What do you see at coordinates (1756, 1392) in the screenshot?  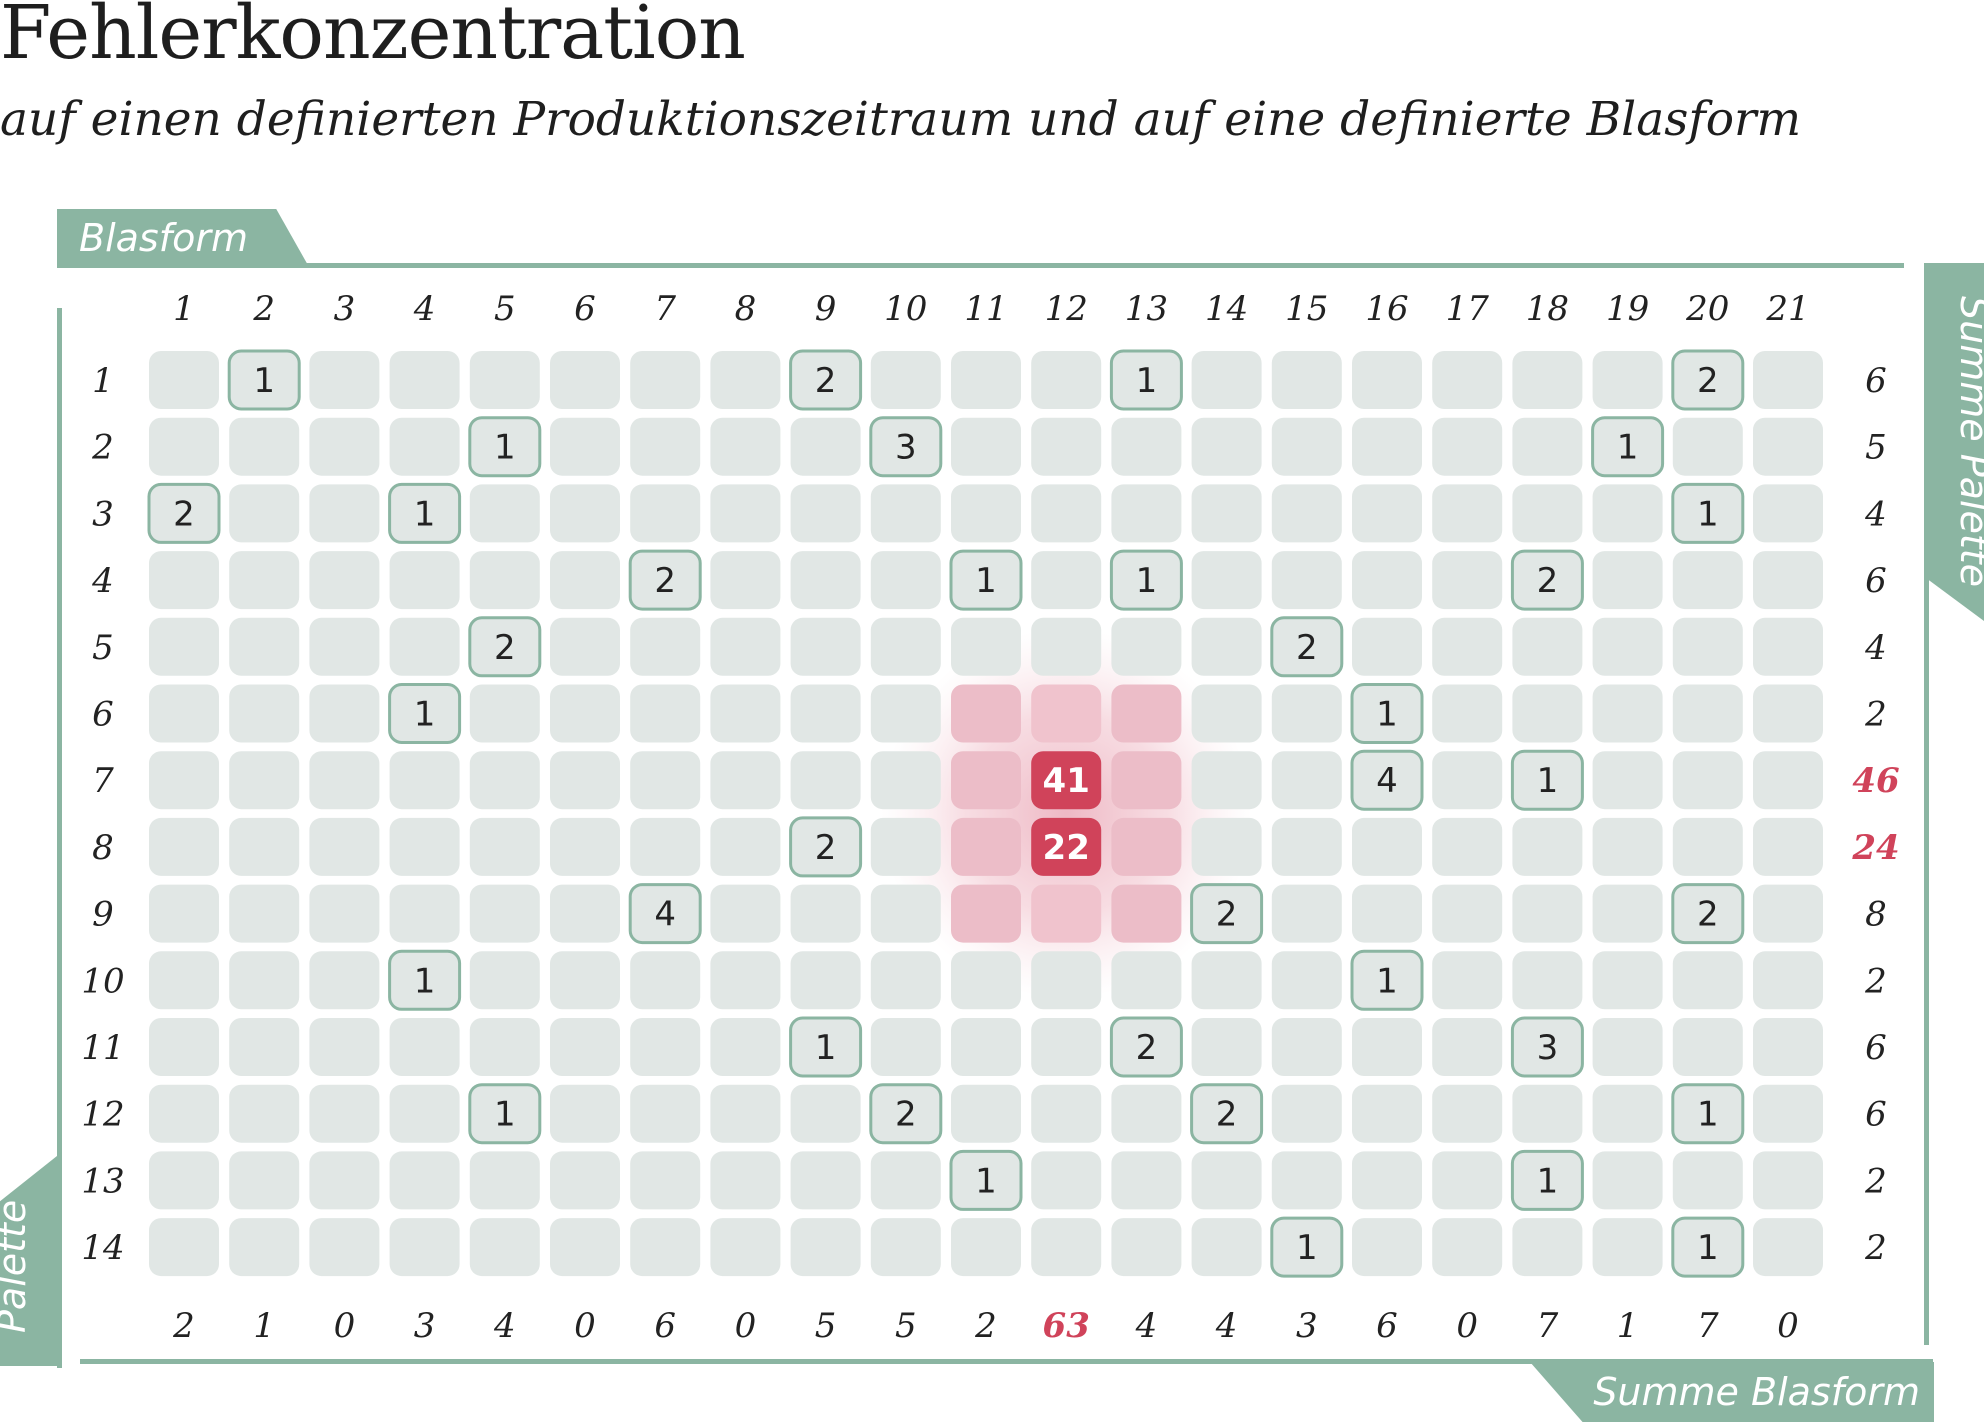 I see `column-sum-label: Summe Blasform` at bounding box center [1756, 1392].